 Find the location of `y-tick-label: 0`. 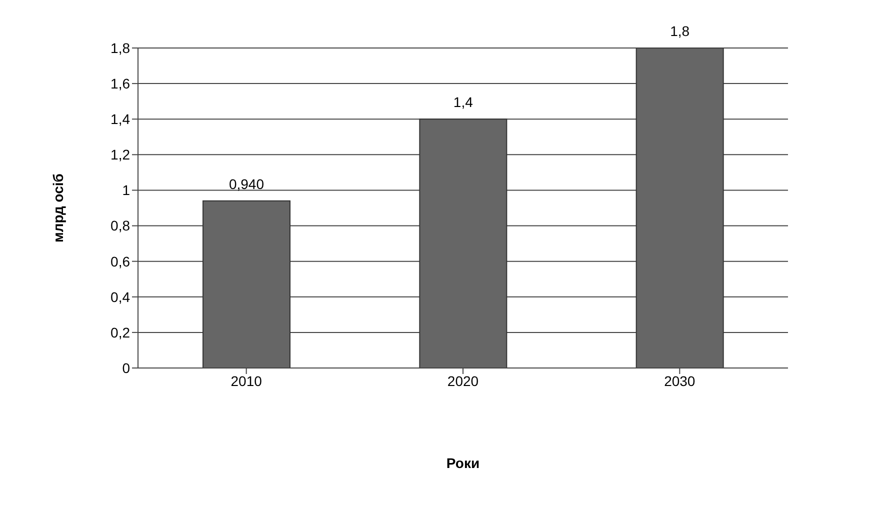

y-tick-label: 0 is located at coordinates (126, 368).